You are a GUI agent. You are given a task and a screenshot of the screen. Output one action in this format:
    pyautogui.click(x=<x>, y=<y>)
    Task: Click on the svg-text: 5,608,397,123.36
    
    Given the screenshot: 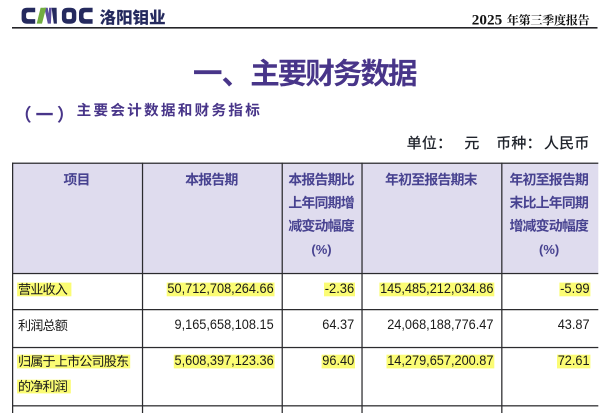 What is the action you would take?
    pyautogui.click(x=224, y=360)
    